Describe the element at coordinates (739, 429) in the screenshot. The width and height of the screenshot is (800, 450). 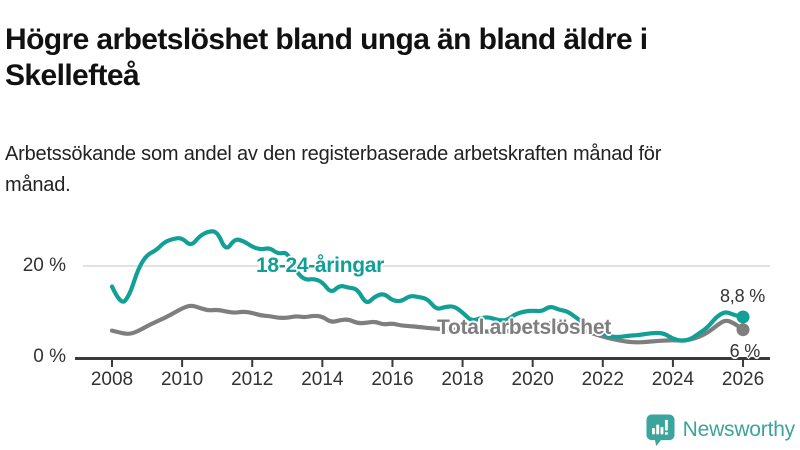
I see `newsworthy-wordmark: Newsworthy` at that location.